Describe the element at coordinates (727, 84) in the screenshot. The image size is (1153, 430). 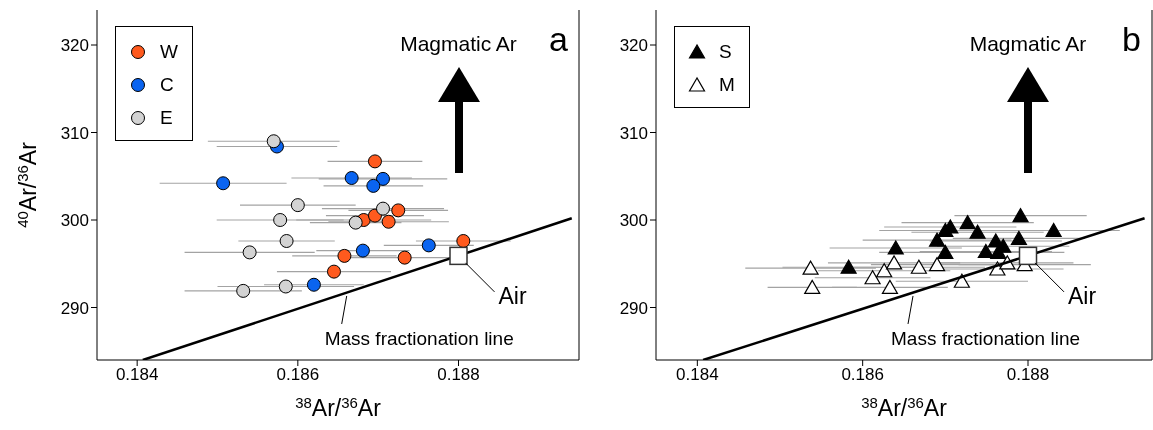
I see `legend-label: M` at that location.